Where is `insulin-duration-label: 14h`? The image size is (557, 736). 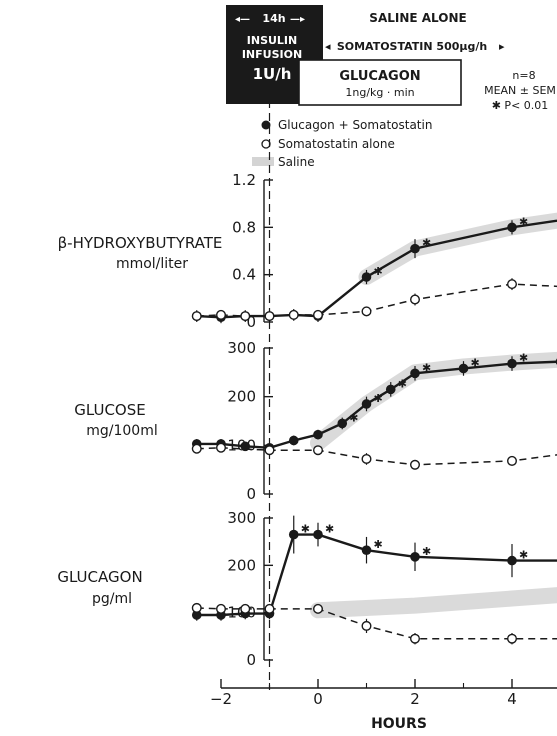 insulin-duration-label: 14h is located at coordinates (273, 18).